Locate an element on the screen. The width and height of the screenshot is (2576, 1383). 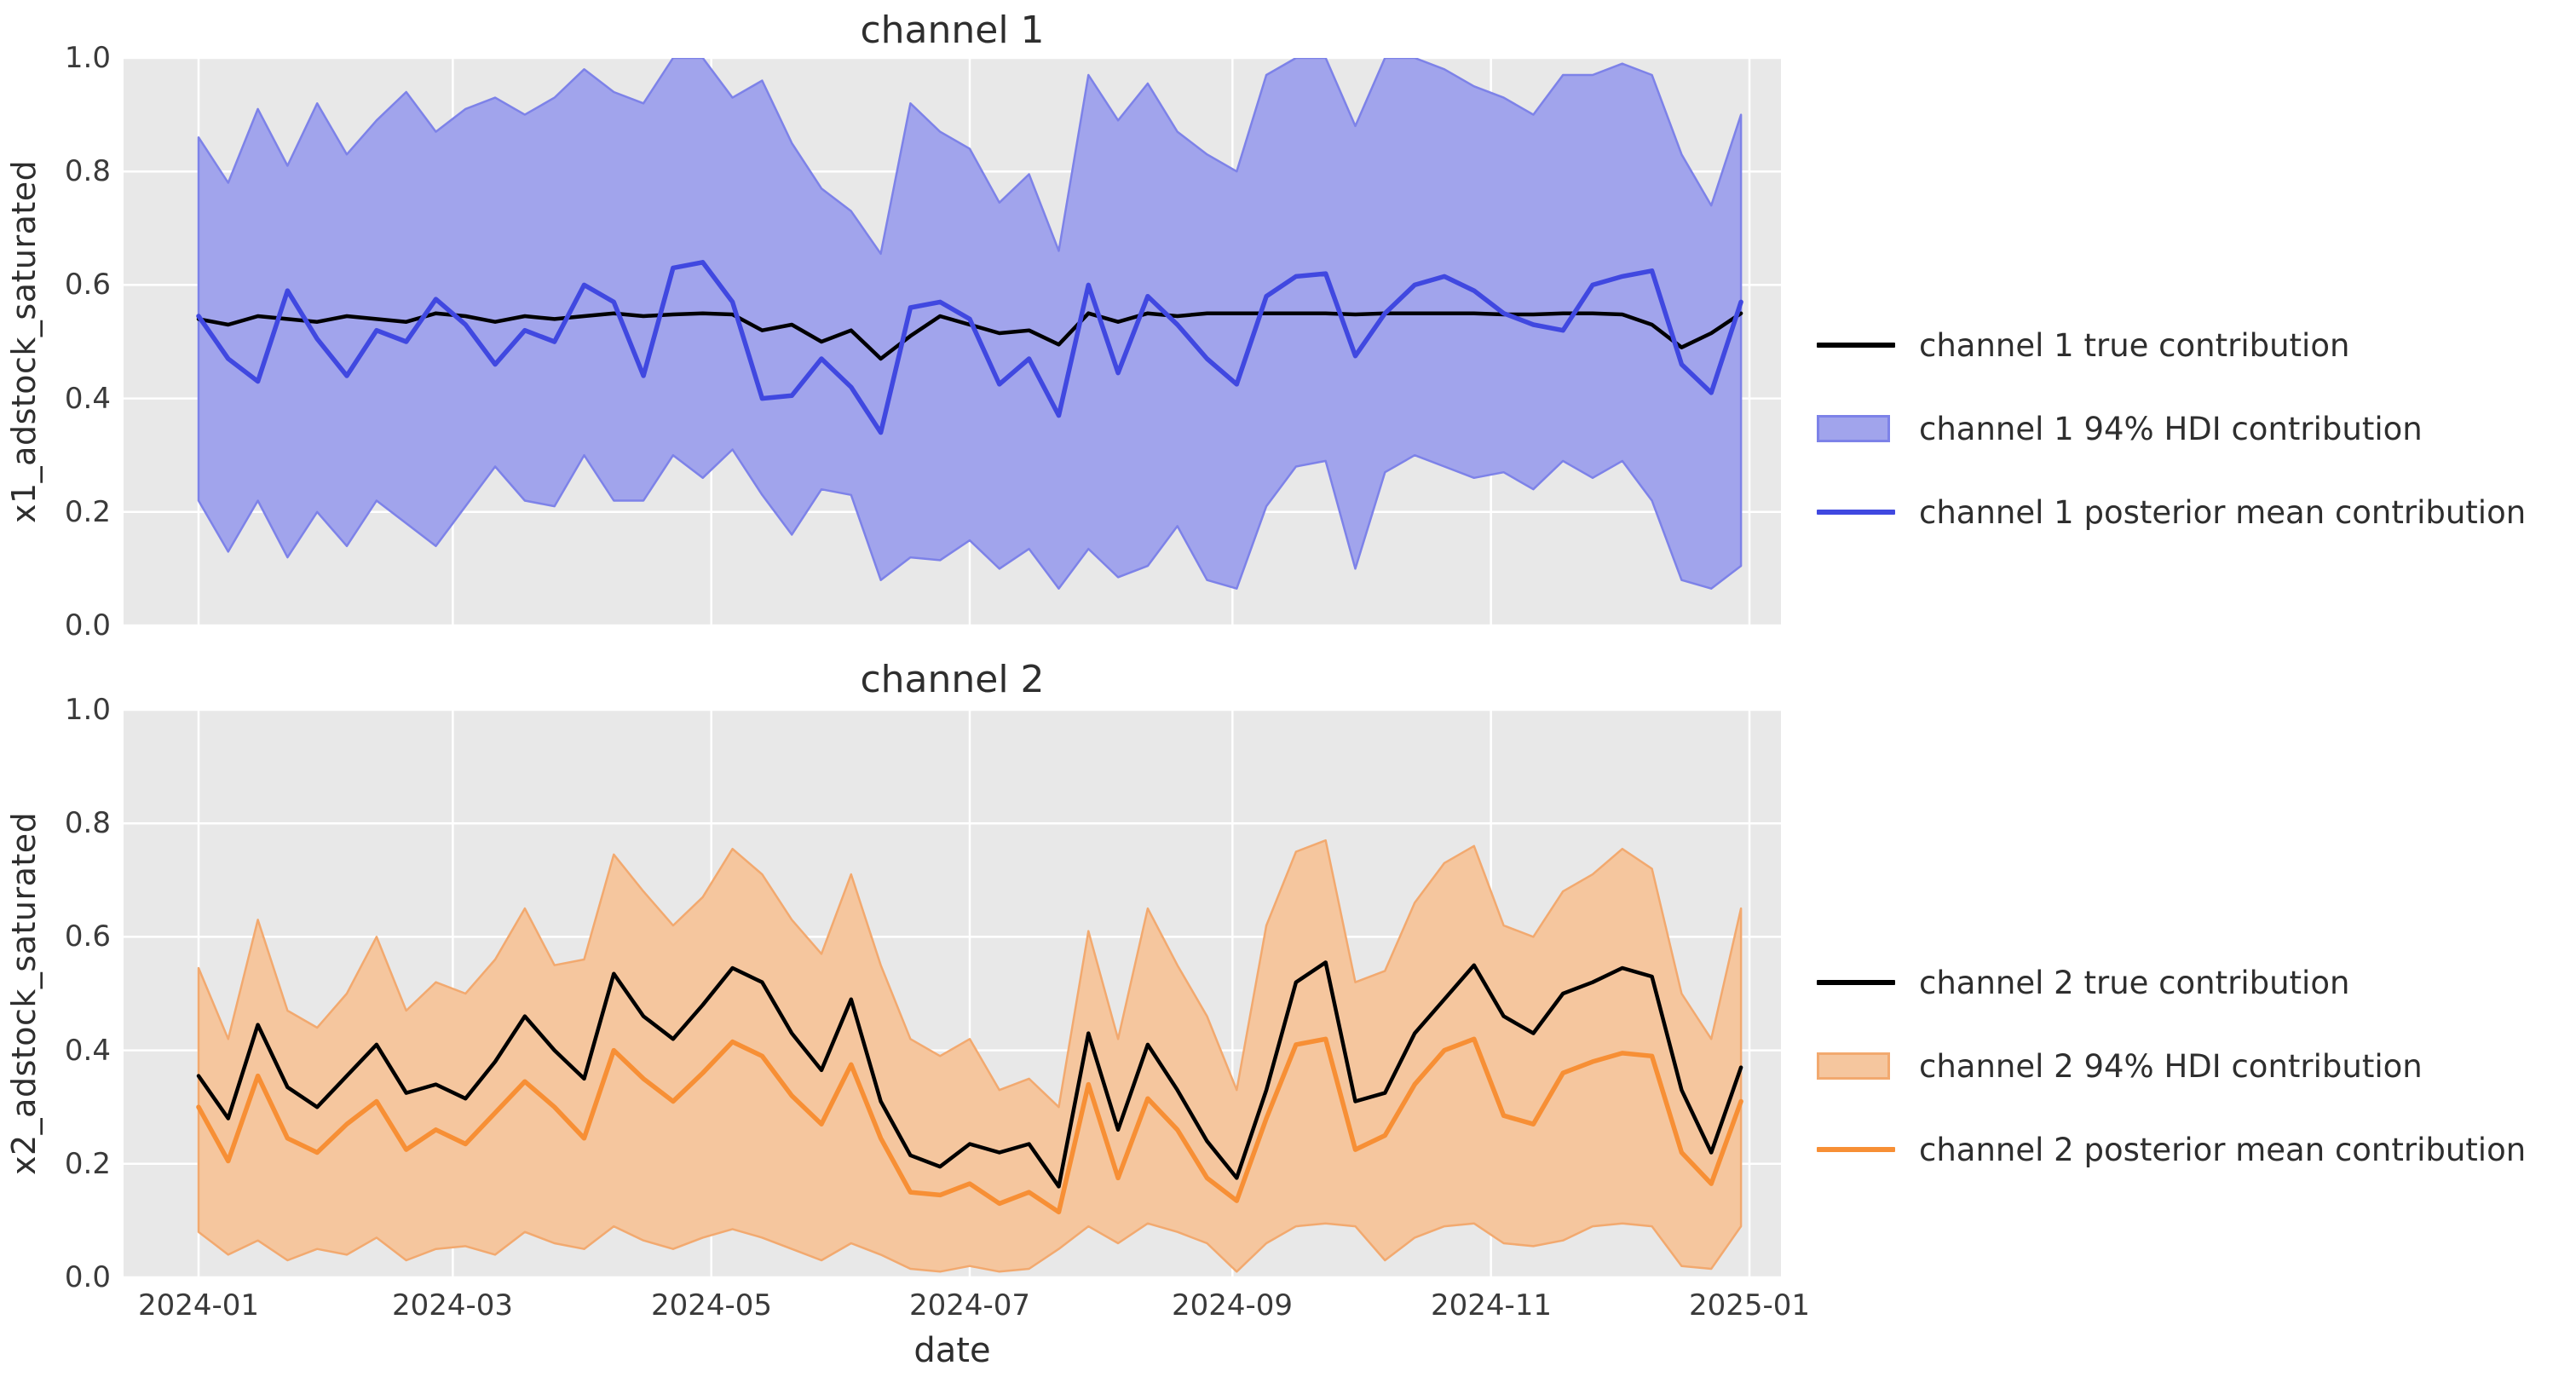
legend-label: channel 2 true contribution is located at coordinates (2134, 982).